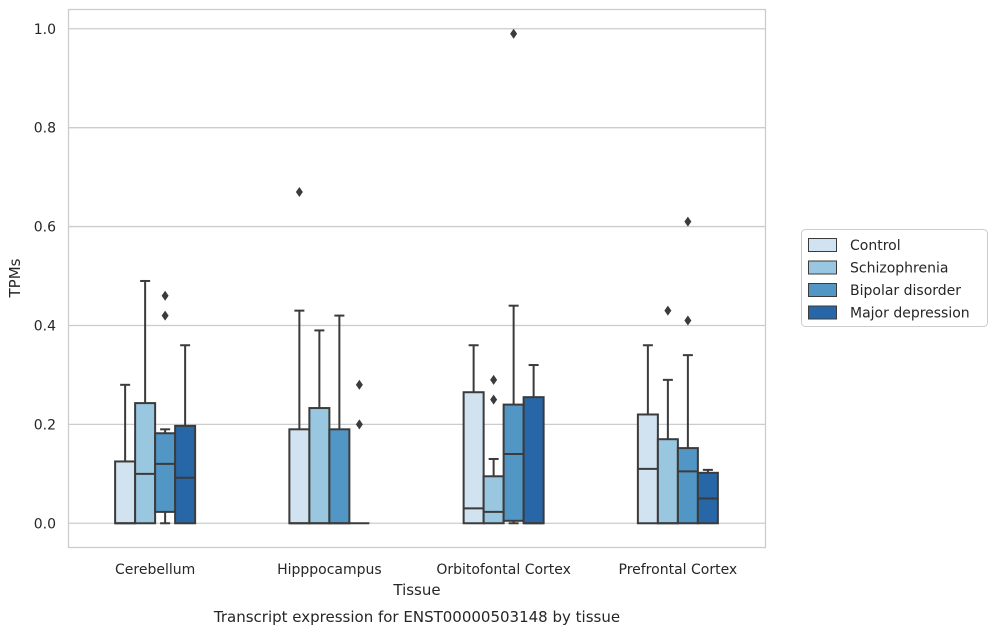  Describe the element at coordinates (875, 246) in the screenshot. I see `legend-label: Control` at that location.